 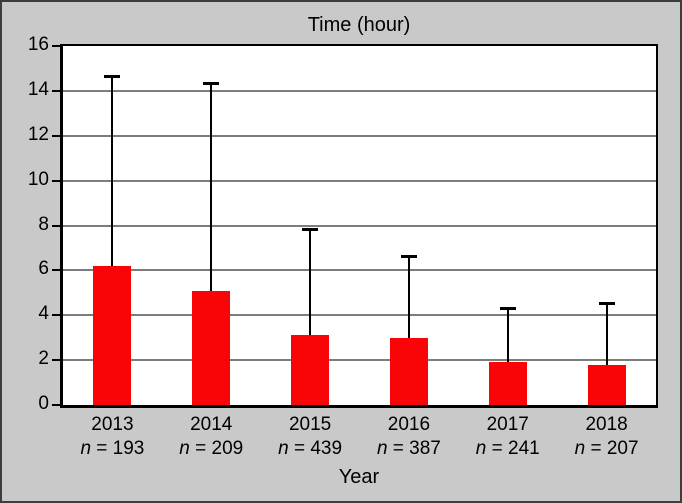 What do you see at coordinates (38, 179) in the screenshot?
I see `y-tick-label: 10` at bounding box center [38, 179].